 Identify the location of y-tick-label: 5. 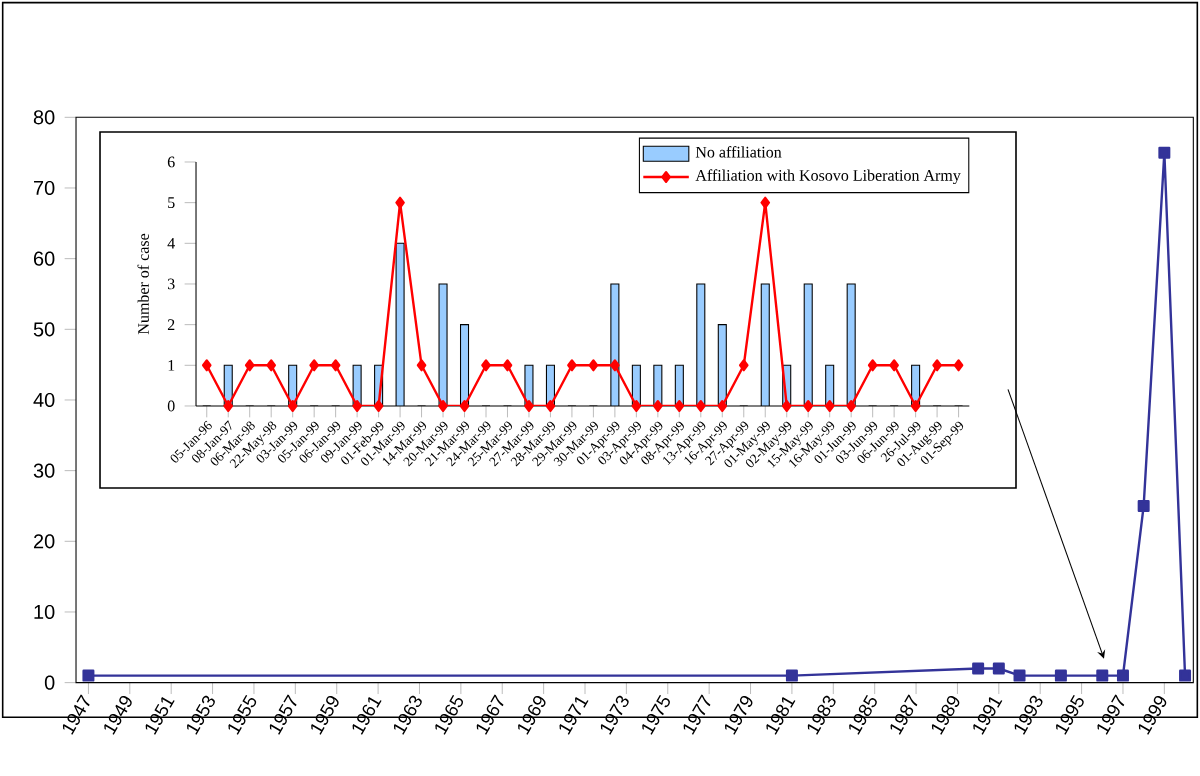
(171, 202).